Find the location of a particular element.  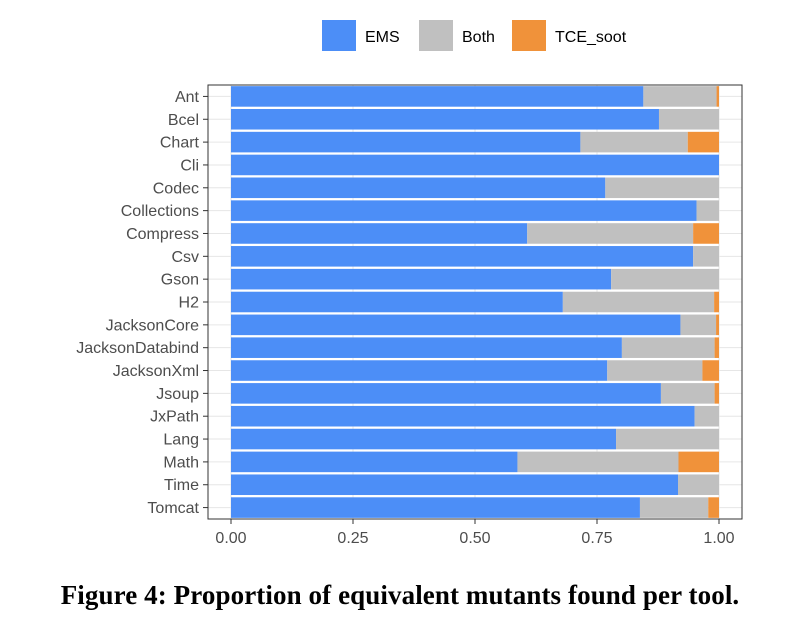

bar-ems-cli is located at coordinates (475, 165).